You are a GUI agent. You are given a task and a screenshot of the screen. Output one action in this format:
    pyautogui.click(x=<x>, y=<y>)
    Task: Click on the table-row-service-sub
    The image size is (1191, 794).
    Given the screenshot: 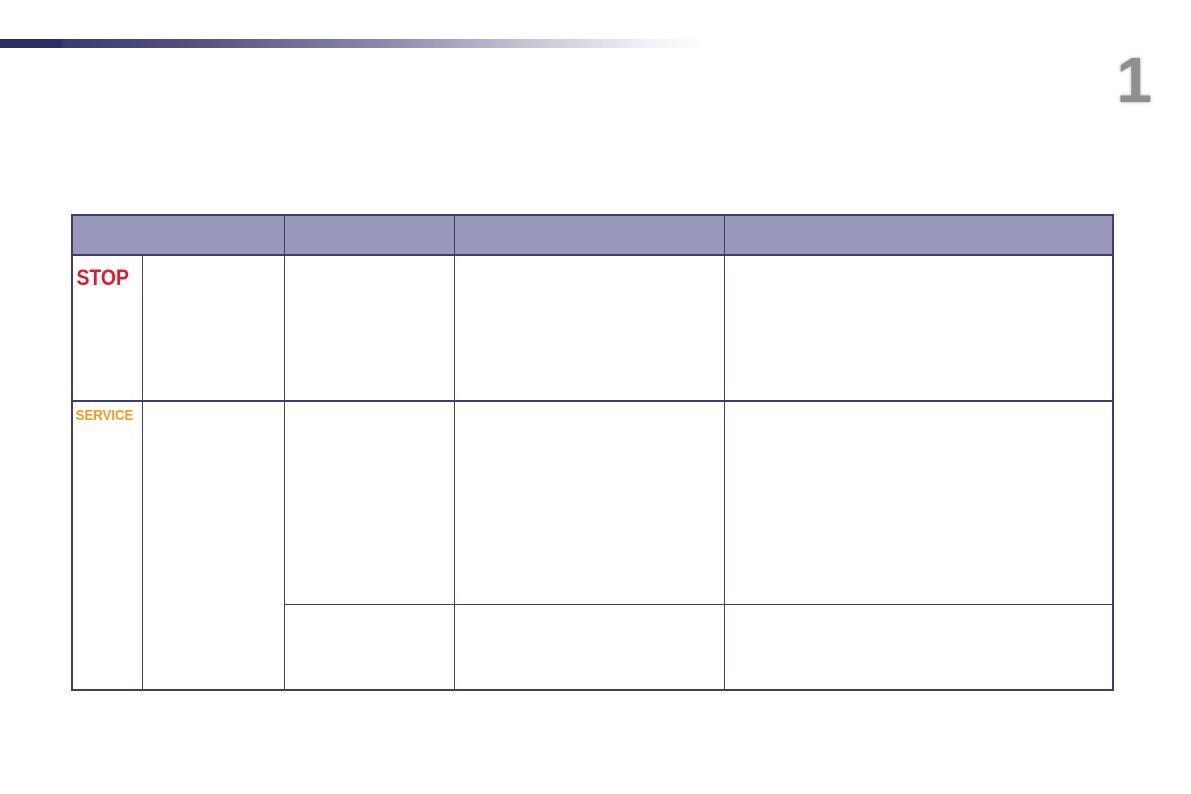 What is the action you would take?
    pyautogui.click(x=593, y=647)
    